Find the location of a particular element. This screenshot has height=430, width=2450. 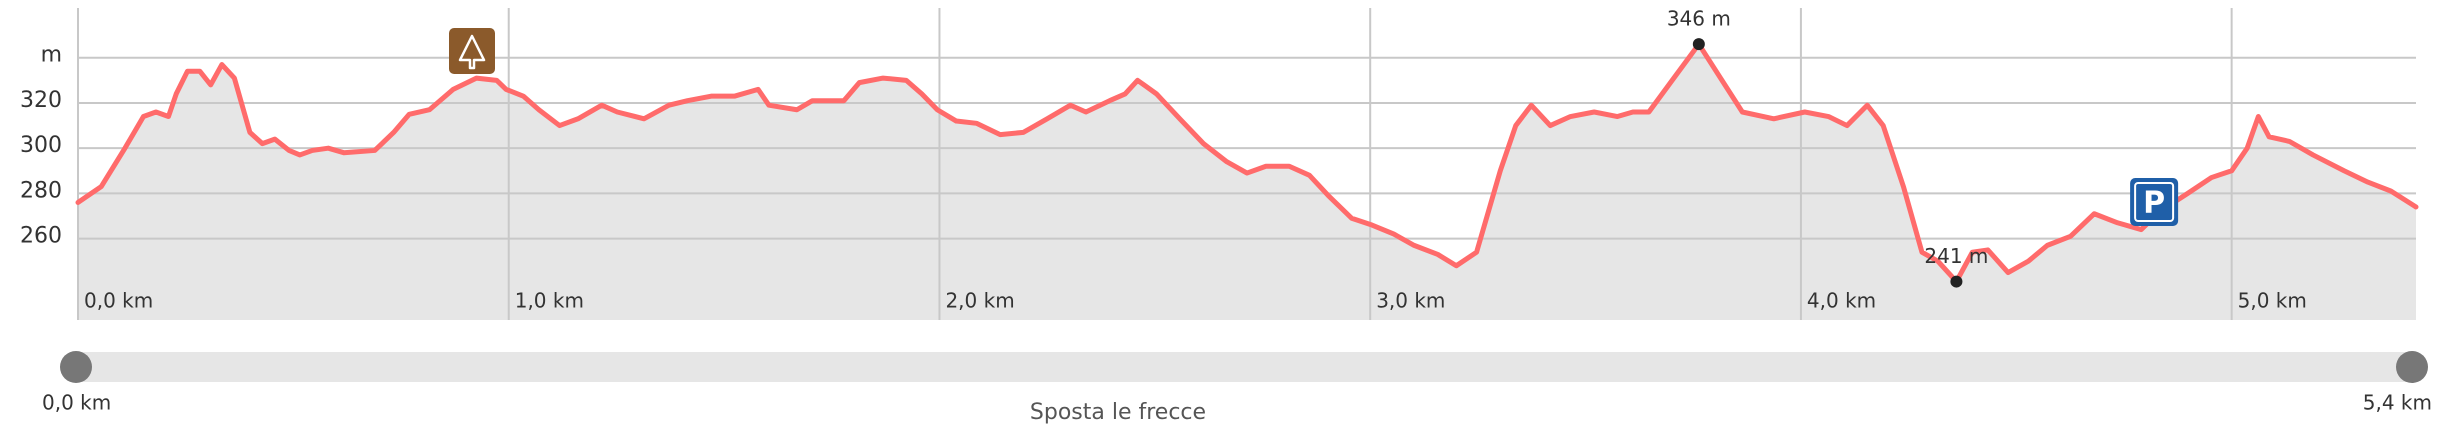

parking-inner is located at coordinates (2154, 202).